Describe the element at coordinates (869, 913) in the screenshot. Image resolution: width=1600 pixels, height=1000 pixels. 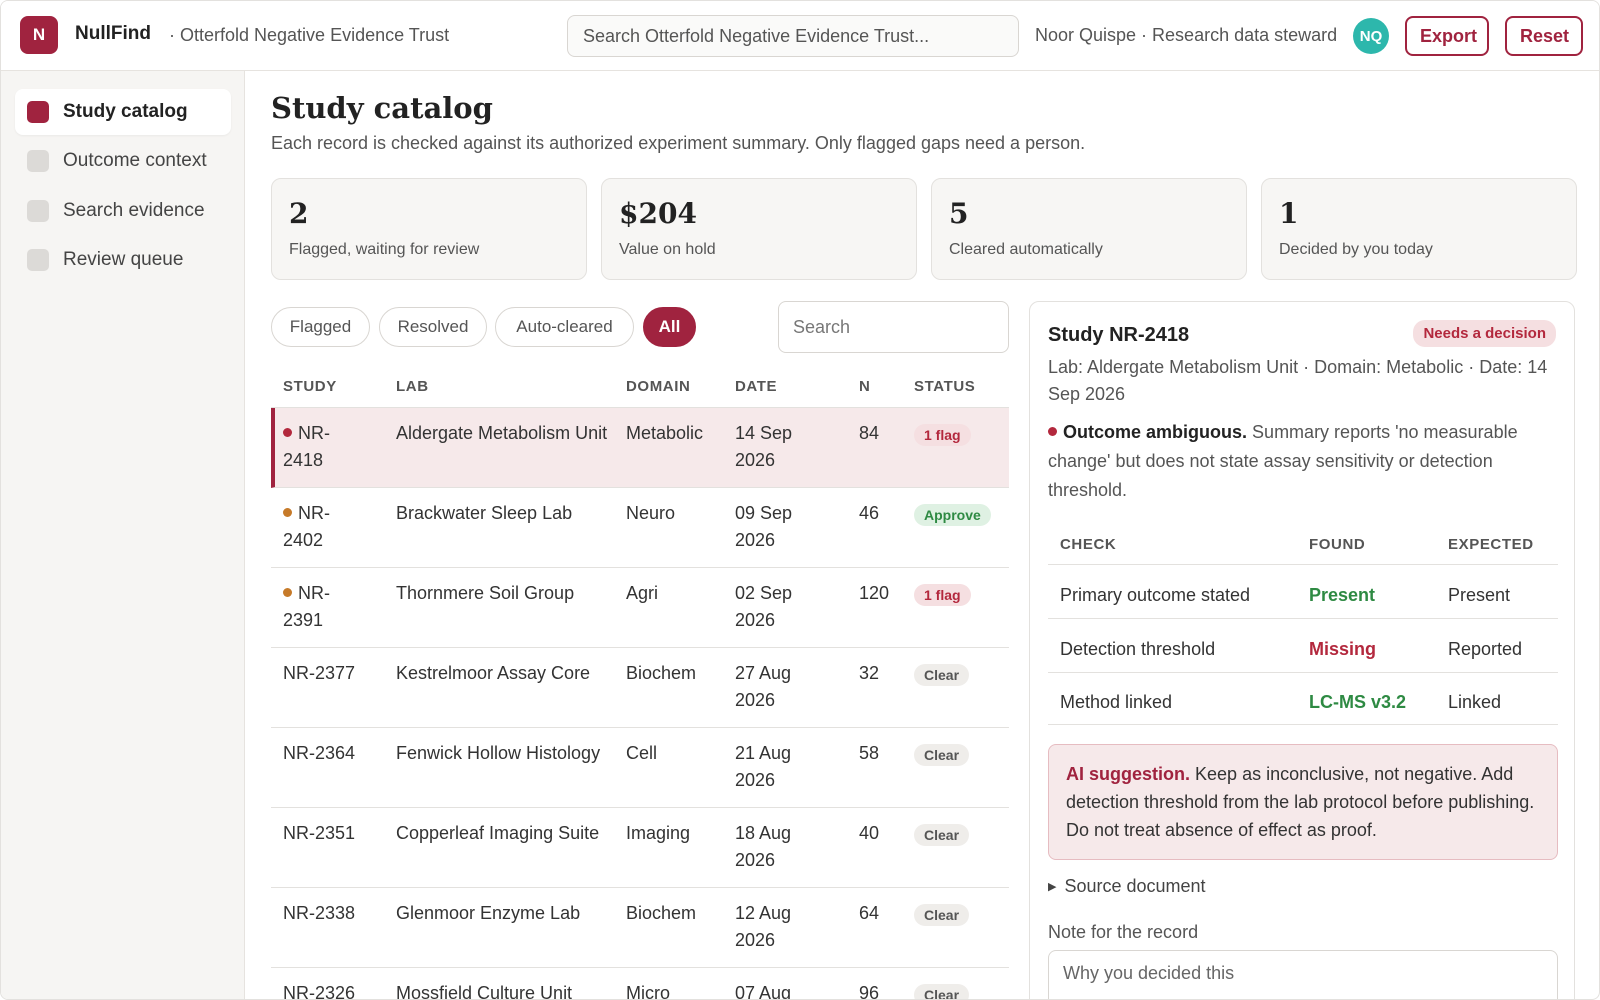
I see `n-cell: 64` at that location.